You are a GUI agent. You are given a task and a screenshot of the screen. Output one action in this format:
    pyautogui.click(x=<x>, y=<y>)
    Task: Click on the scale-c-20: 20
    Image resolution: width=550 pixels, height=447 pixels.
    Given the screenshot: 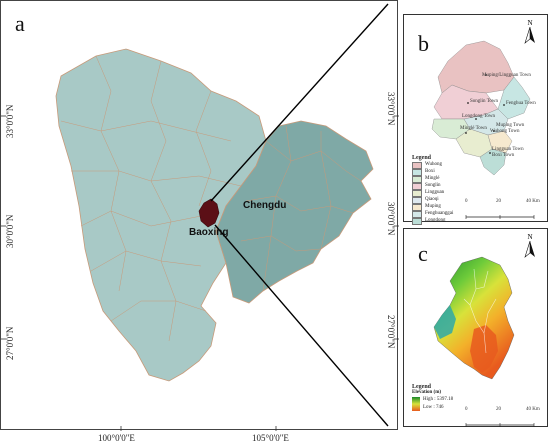 What is the action you would take?
    pyautogui.click(x=498, y=409)
    